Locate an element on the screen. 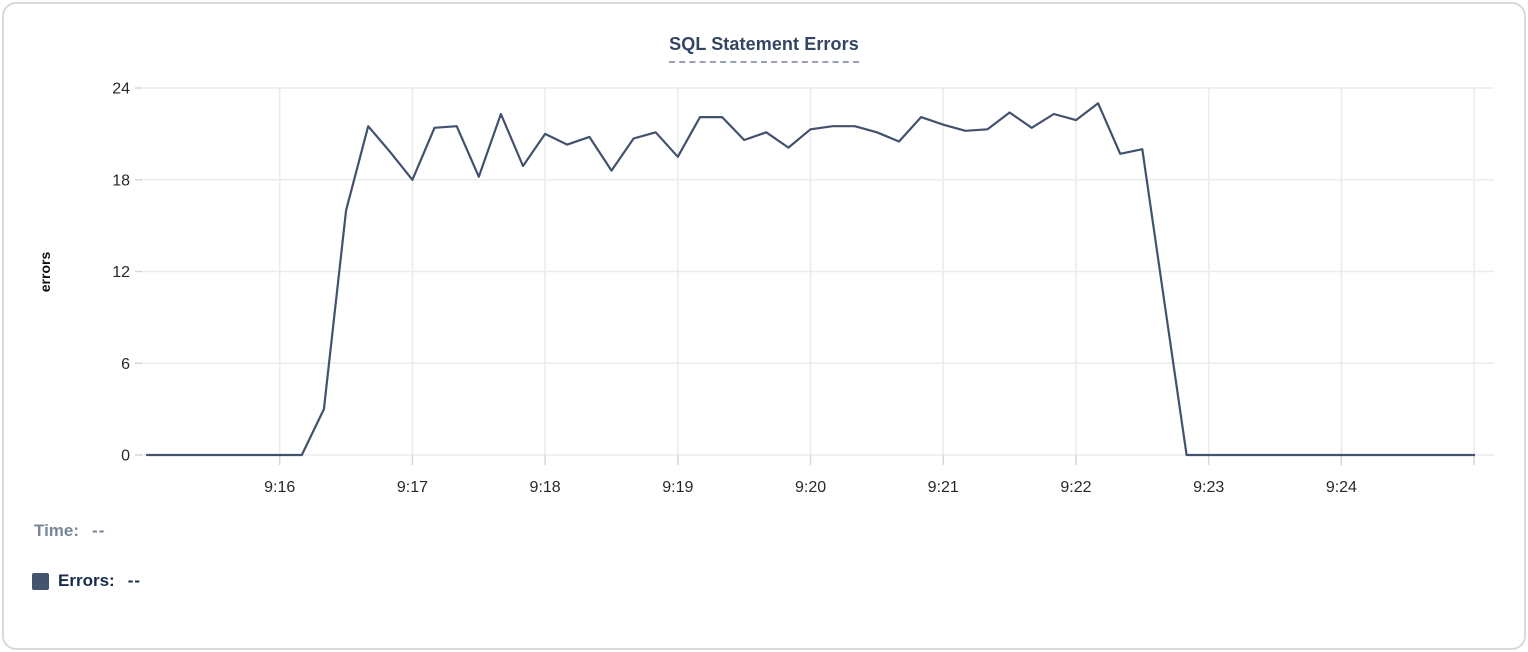 Image resolution: width=1528 pixels, height=652 pixels. x-tick-label: 9:18 is located at coordinates (545, 487).